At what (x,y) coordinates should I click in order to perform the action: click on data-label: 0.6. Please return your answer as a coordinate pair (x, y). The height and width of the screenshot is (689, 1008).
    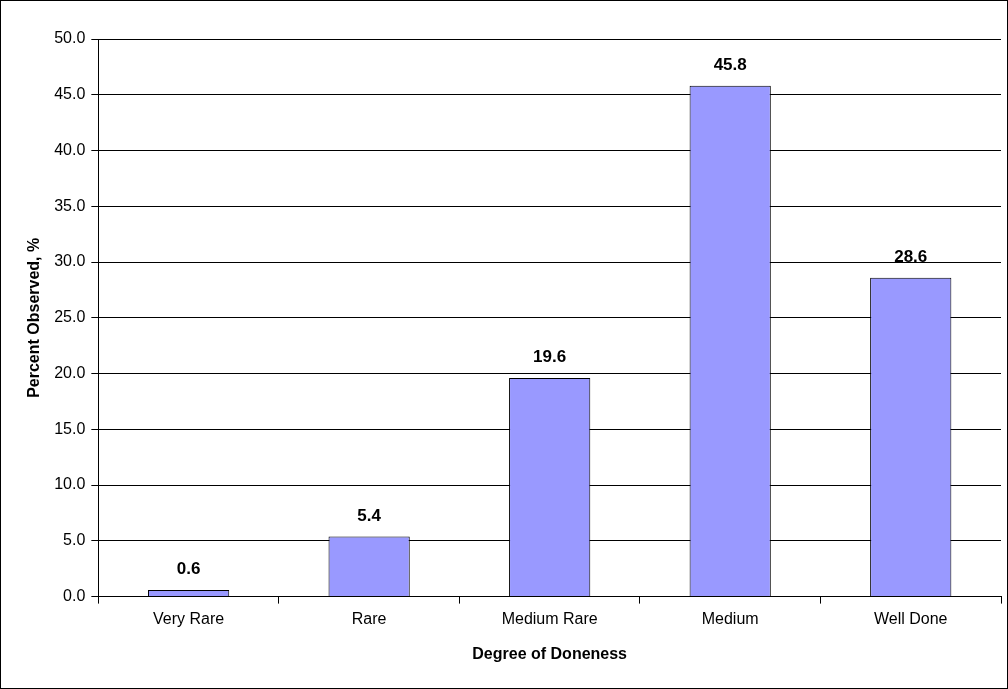
    Looking at the image, I should click on (188, 569).